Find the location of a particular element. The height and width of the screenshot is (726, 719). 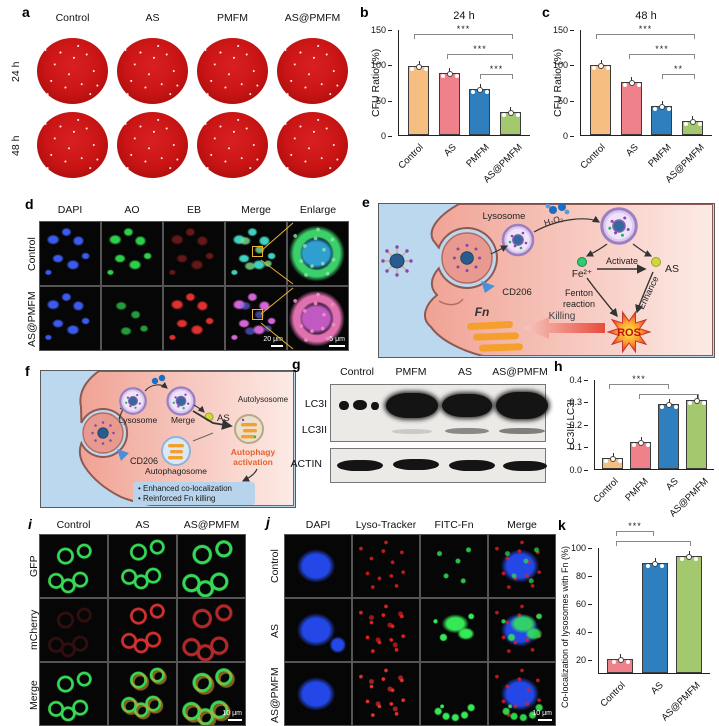

significance-bracket: ** is located at coordinates (678, 71).